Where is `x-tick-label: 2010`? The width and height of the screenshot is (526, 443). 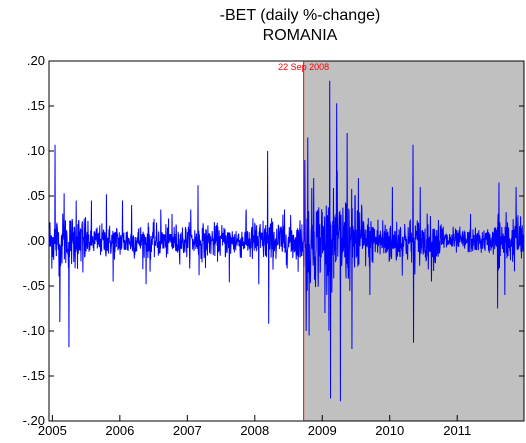
x-tick-label: 2010 is located at coordinates (389, 430).